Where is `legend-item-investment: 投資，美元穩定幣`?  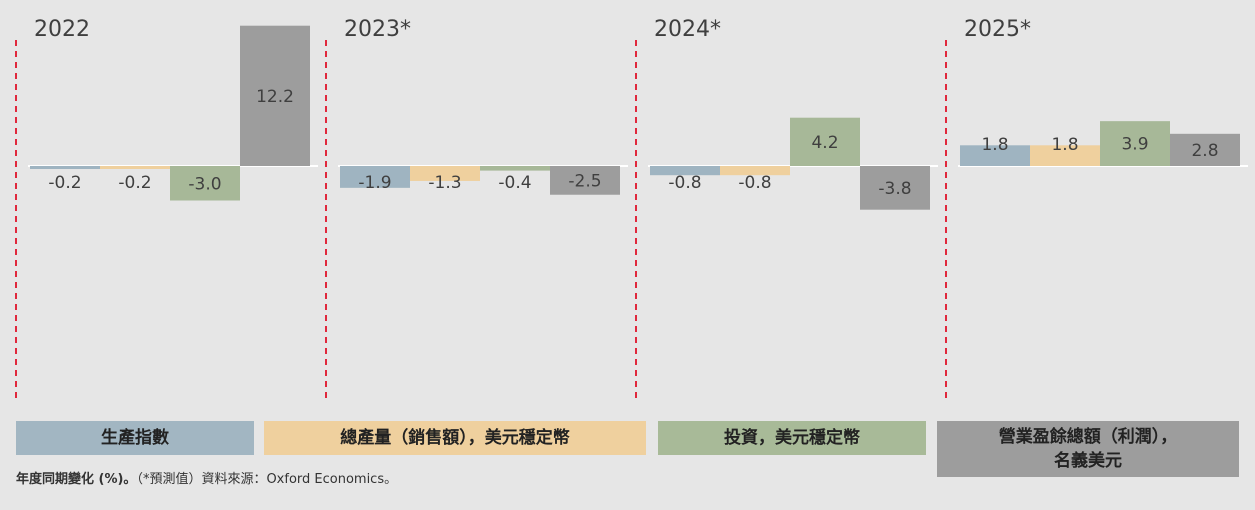
legend-item-investment: 投資，美元穩定幣 is located at coordinates (792, 438).